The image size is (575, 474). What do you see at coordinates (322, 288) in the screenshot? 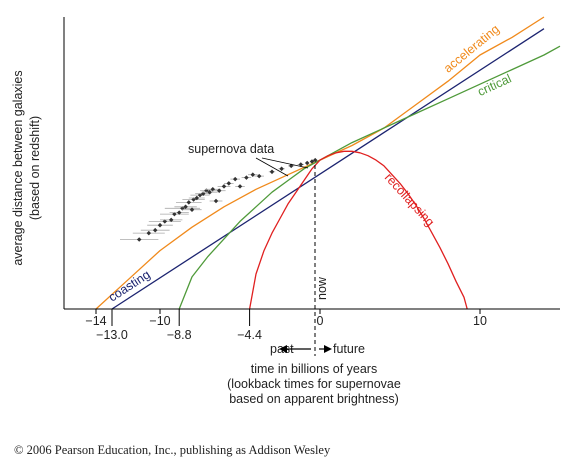
I see `now-label: now` at bounding box center [322, 288].